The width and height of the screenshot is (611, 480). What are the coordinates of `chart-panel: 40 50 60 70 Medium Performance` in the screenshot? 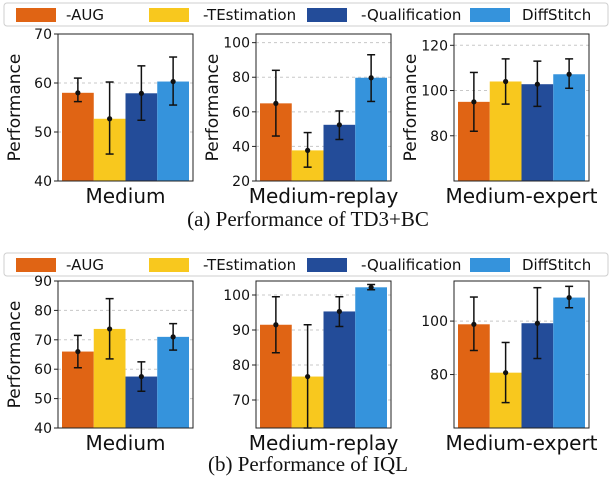 It's located at (99, 117).